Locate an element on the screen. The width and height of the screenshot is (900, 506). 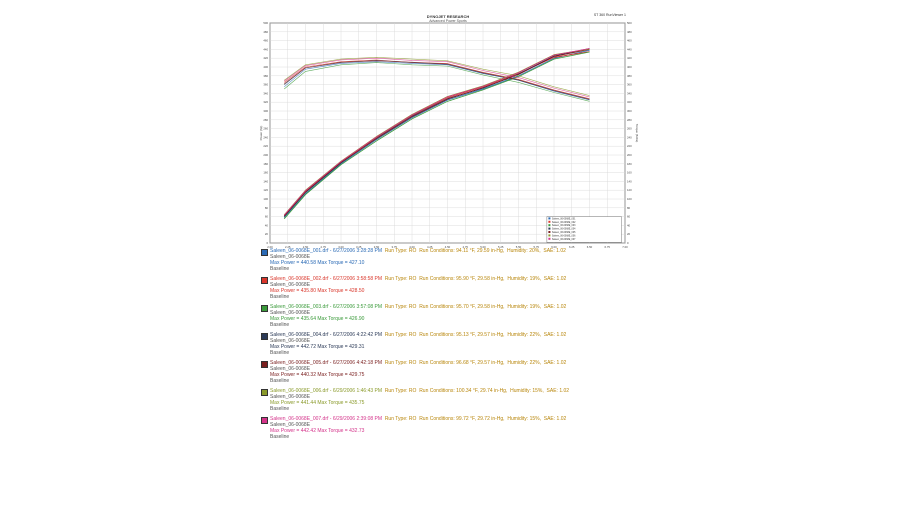
y-tick-label: 20 is located at coordinates (267, 234).